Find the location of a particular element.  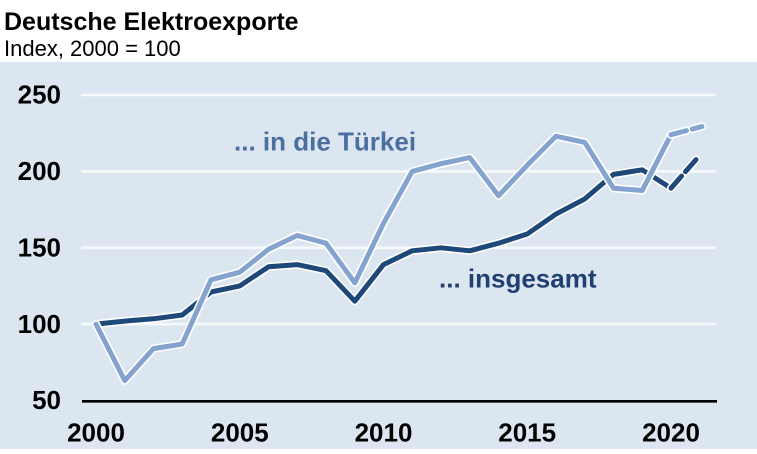

svg-text: 2020 is located at coordinates (671, 433).